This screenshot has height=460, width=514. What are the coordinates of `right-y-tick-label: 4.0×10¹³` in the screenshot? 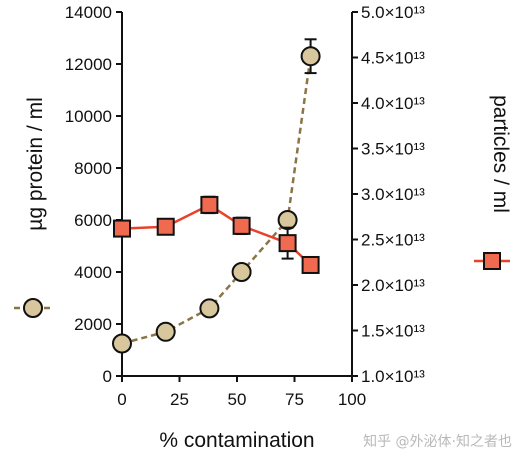 It's located at (393, 103).